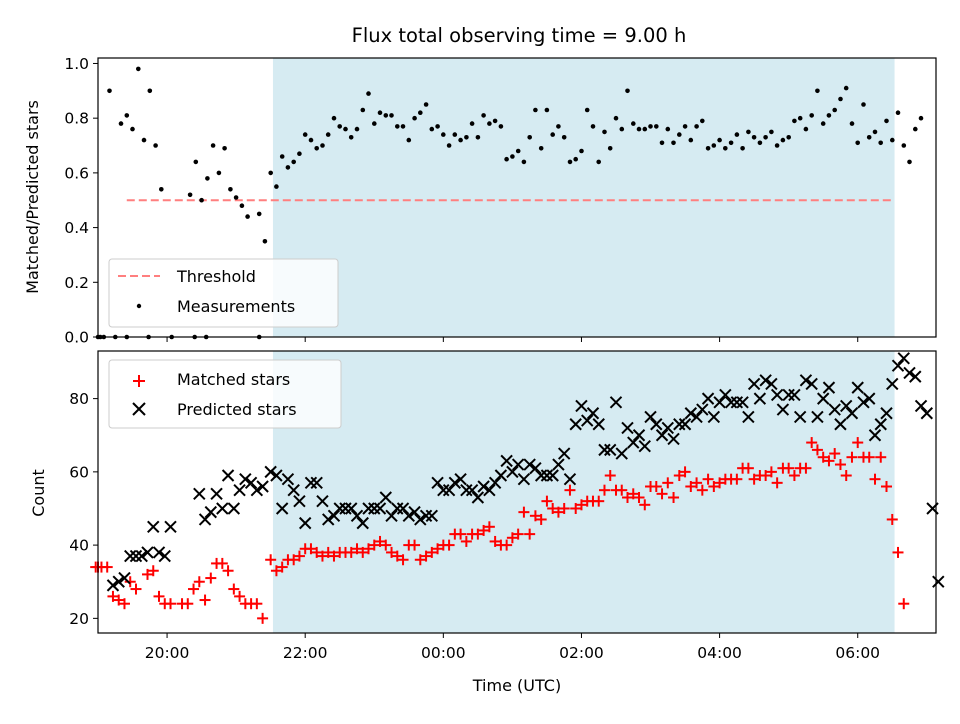 The image size is (960, 724). Describe the element at coordinates (443, 653) in the screenshot. I see `bottom-x-tick-label: 00:00` at that location.